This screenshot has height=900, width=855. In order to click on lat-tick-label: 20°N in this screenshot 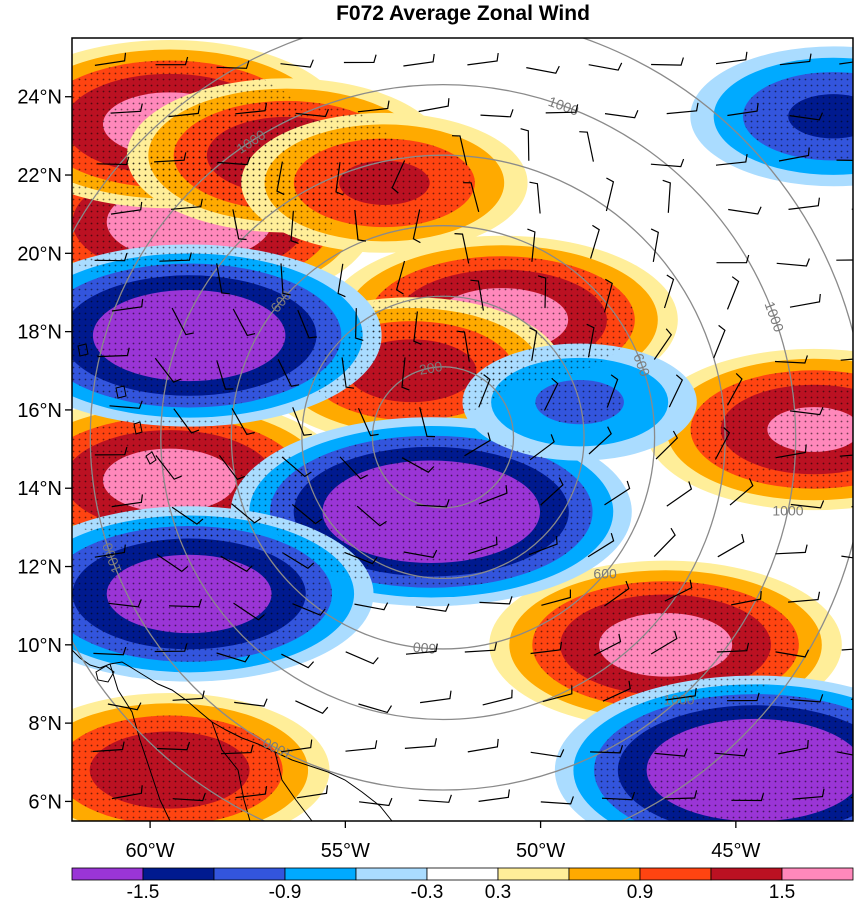, I will do `click(39, 254)`.